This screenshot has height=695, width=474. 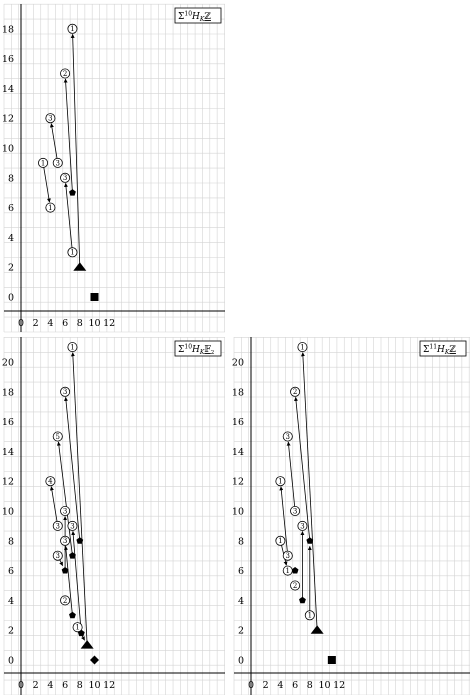 What do you see at coordinates (11, 601) in the screenshot?
I see `y-tick-label: 4` at bounding box center [11, 601].